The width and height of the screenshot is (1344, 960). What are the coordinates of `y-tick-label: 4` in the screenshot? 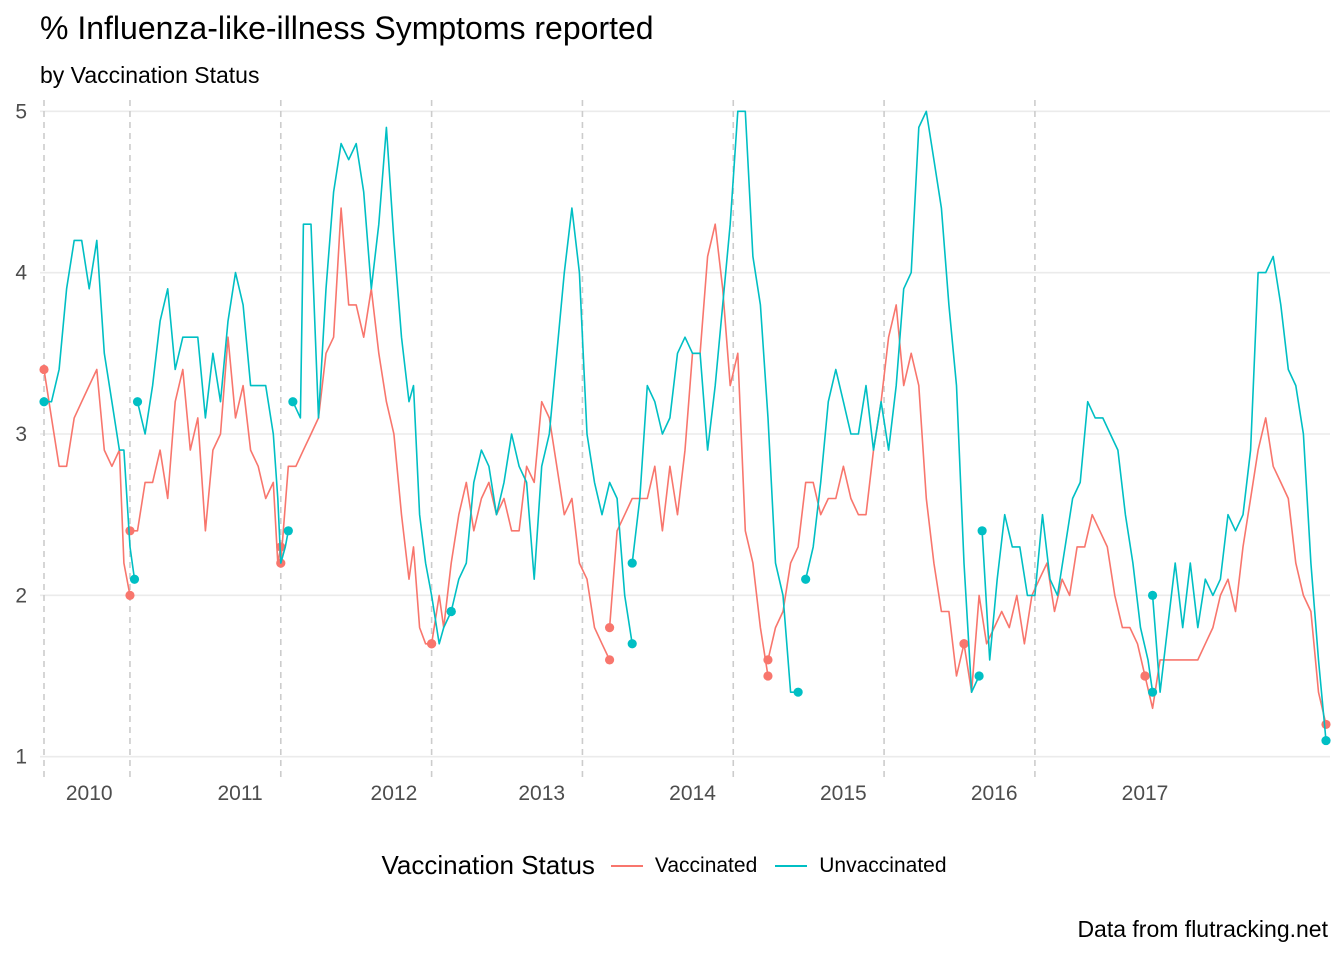 It's located at (21, 273).